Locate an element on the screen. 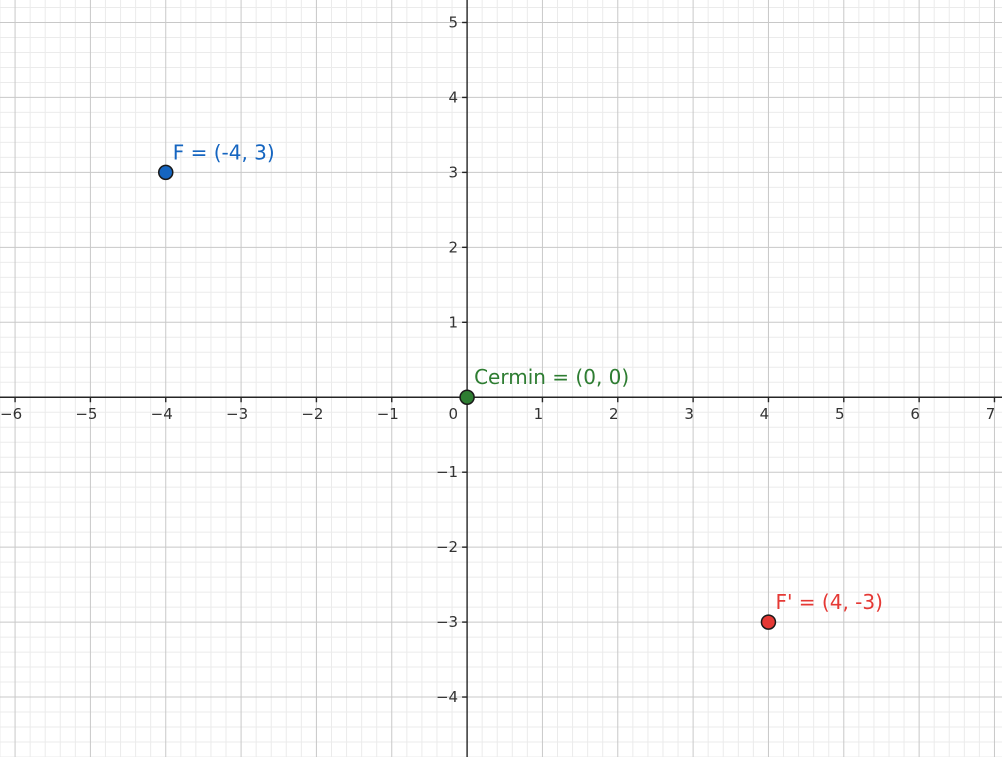 The height and width of the screenshot is (762, 1002). x-tick-label: 7 is located at coordinates (991, 414).